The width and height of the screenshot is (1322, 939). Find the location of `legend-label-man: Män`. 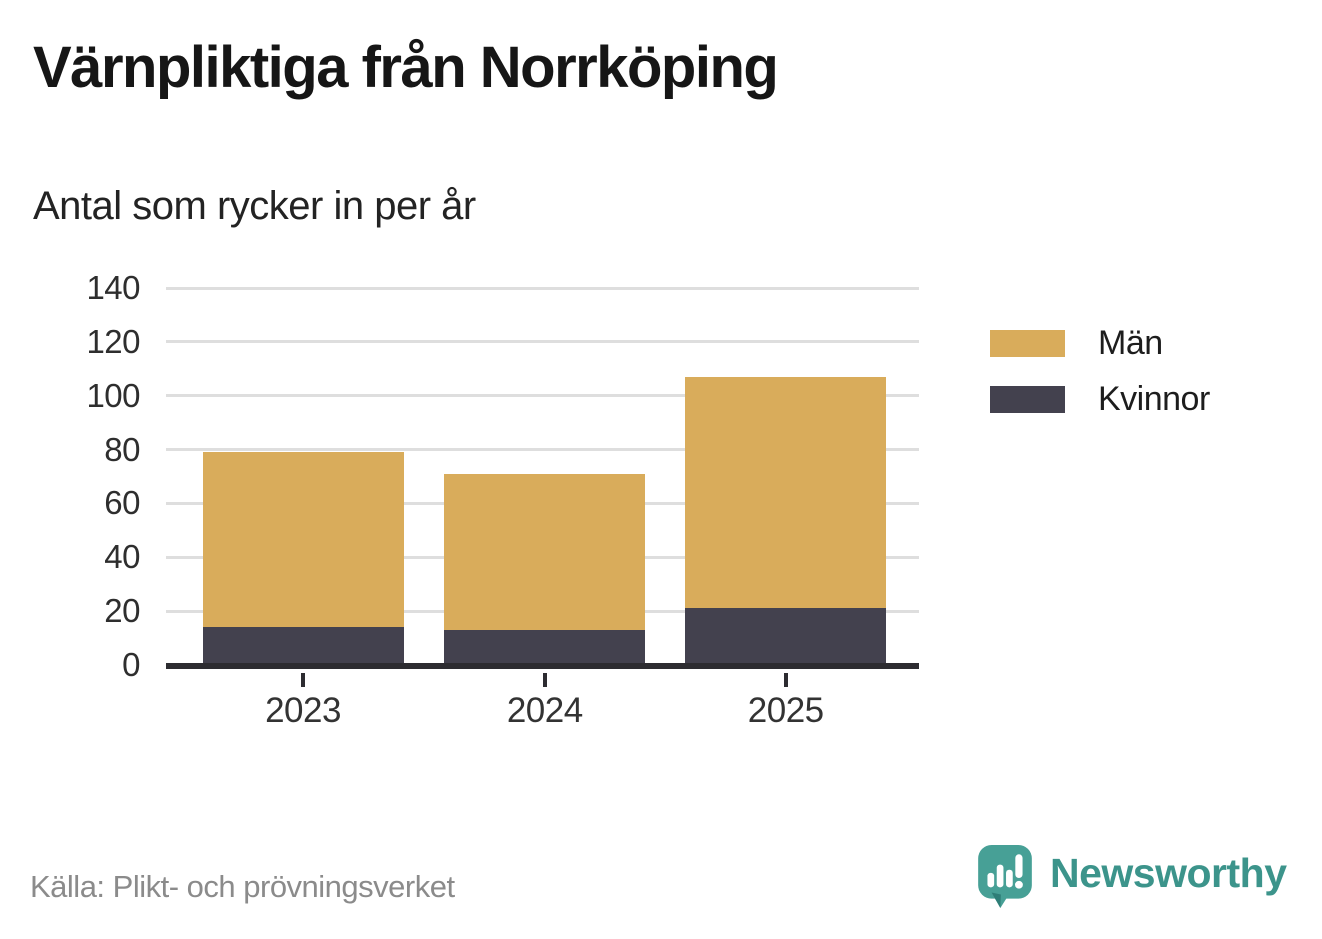

legend-label-man: Män is located at coordinates (1130, 343).